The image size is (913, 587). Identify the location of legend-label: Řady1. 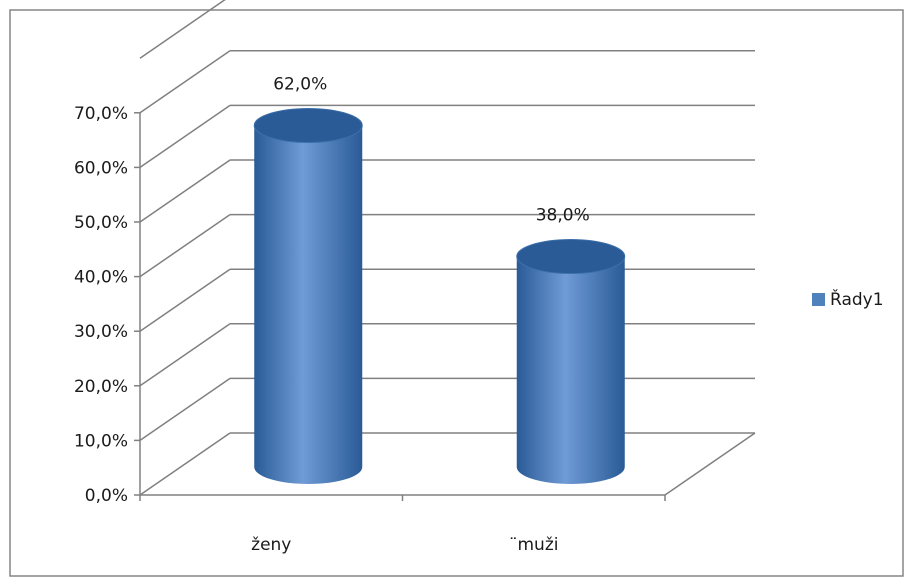
(857, 299).